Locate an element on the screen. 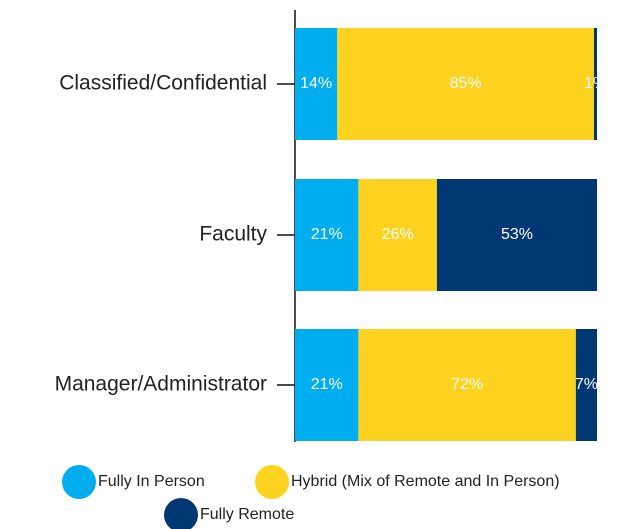  data-label: 26% is located at coordinates (398, 234).